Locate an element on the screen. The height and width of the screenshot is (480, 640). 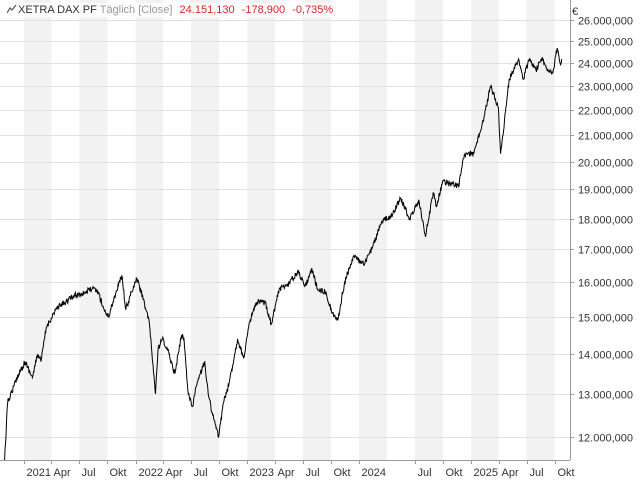
y-tick-label: 12.000,000 is located at coordinates (605, 439).